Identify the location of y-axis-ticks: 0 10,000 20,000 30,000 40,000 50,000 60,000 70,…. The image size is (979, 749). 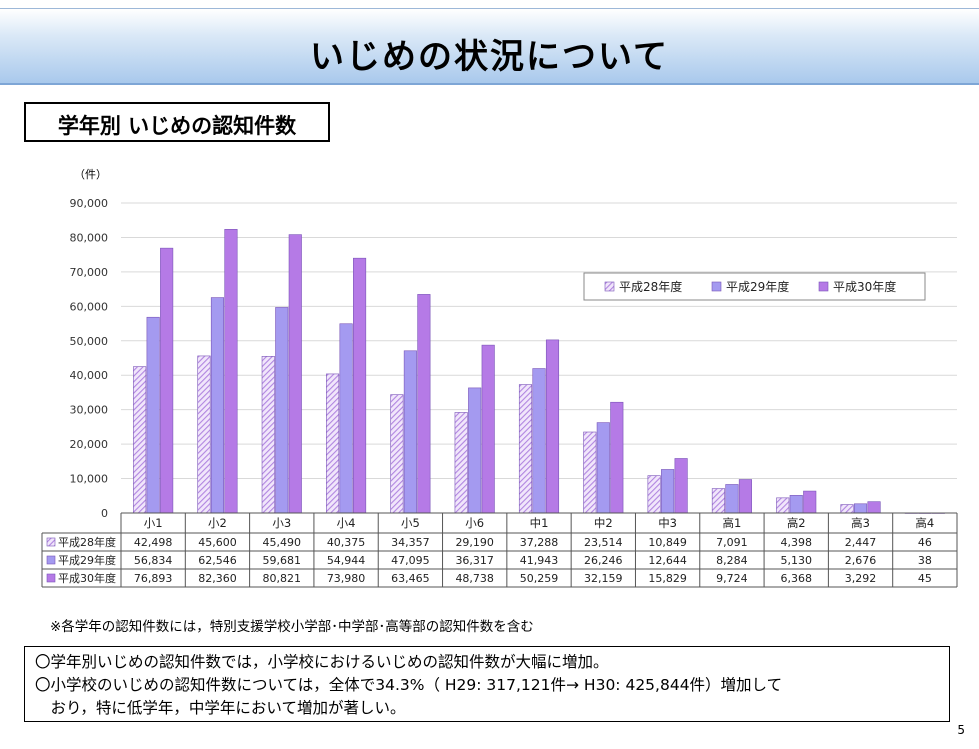
(89, 358).